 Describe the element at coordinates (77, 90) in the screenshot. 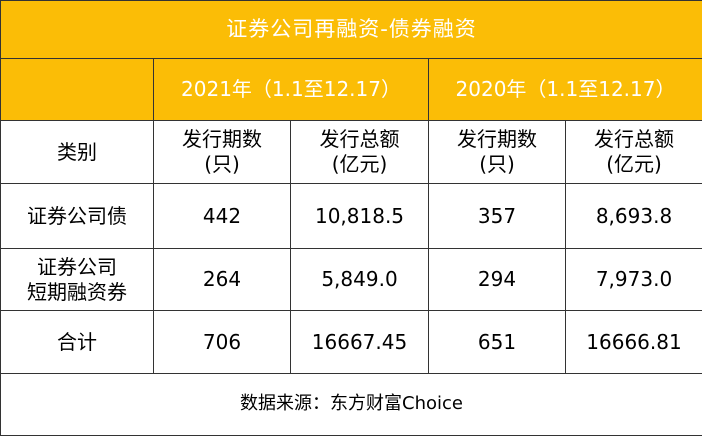

I see `header-blank` at that location.